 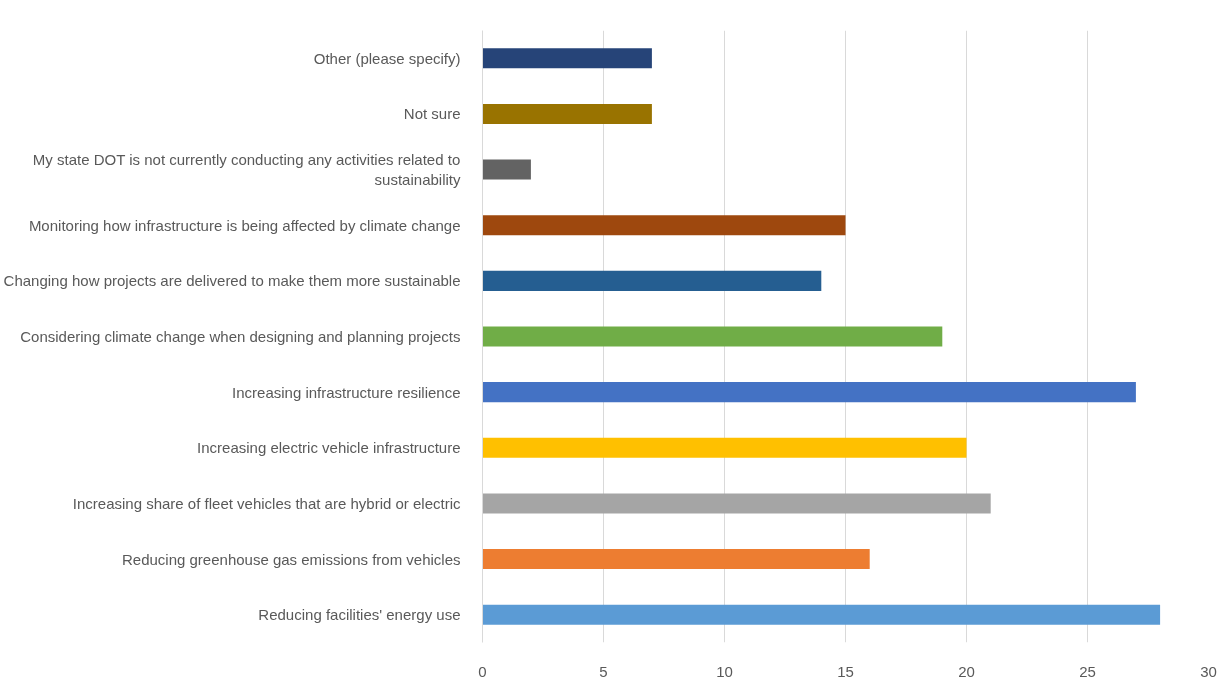 I want to click on y-tick-label: Not sure, so click(x=432, y=114).